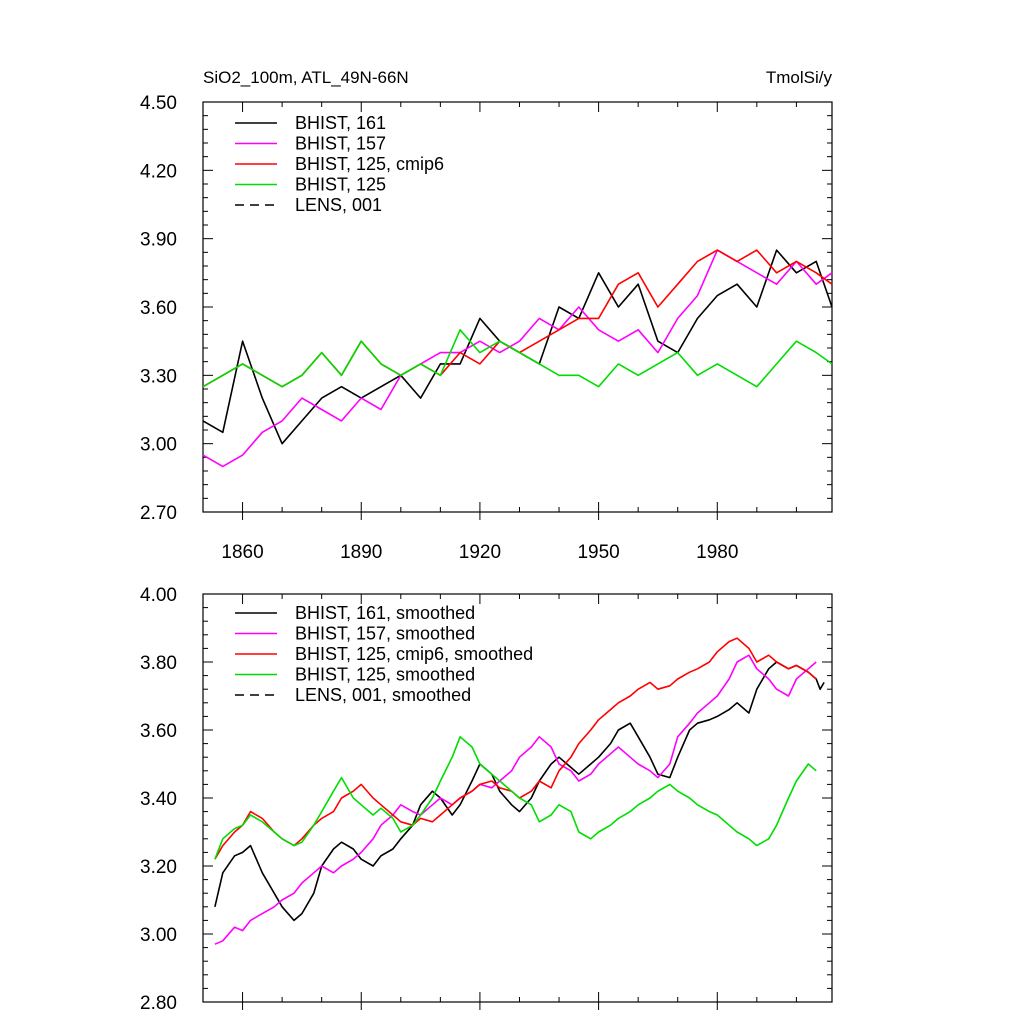 The image size is (1024, 1024). I want to click on y-tick-label: 4.20, so click(158, 171).